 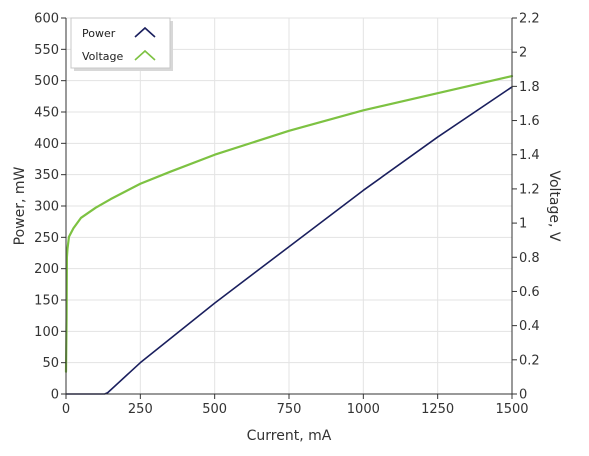 I want to click on y-tick-label-left: 0, so click(x=55, y=395).